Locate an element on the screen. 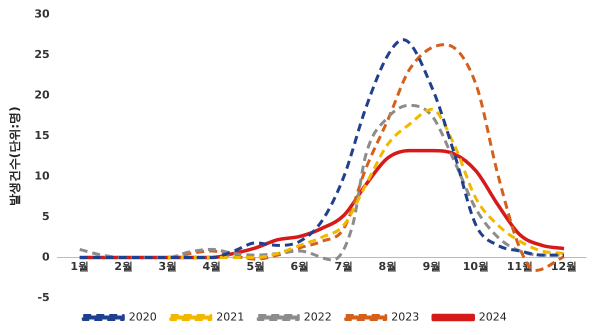  legend-label: 2020 is located at coordinates (142, 317).